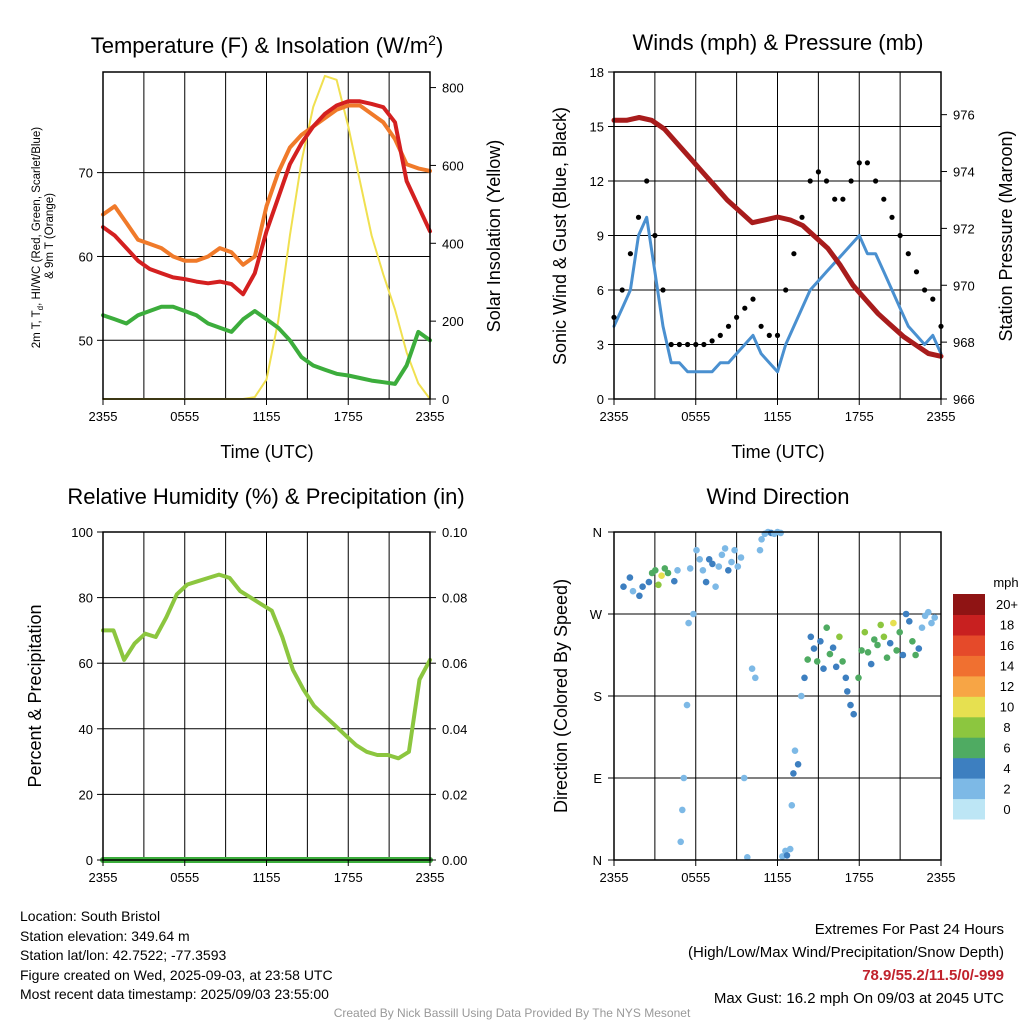 The height and width of the screenshot is (1024, 1024). Describe the element at coordinates (267, 877) in the screenshot. I see `rh-xtick-label: 1155` at that location.